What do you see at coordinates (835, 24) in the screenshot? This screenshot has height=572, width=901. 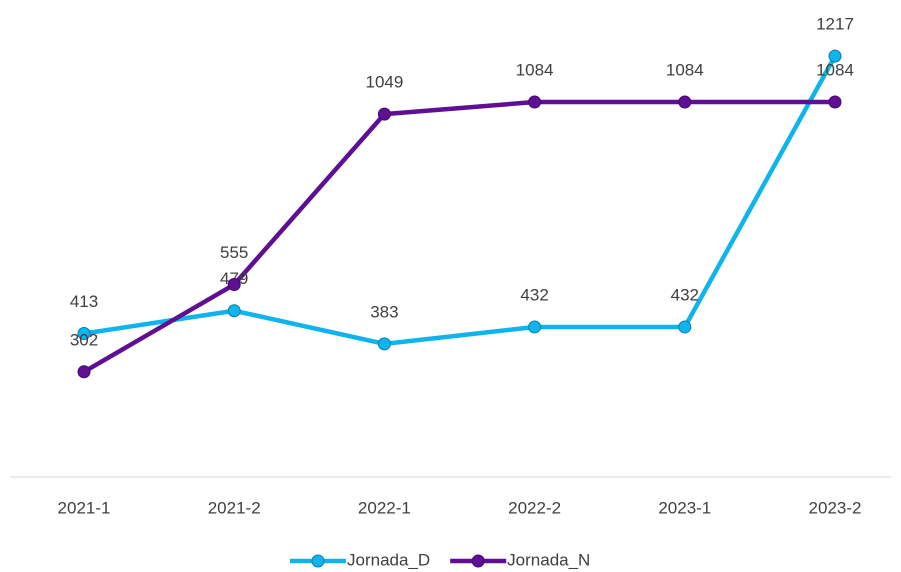 I see `data-label: 1217` at bounding box center [835, 24].